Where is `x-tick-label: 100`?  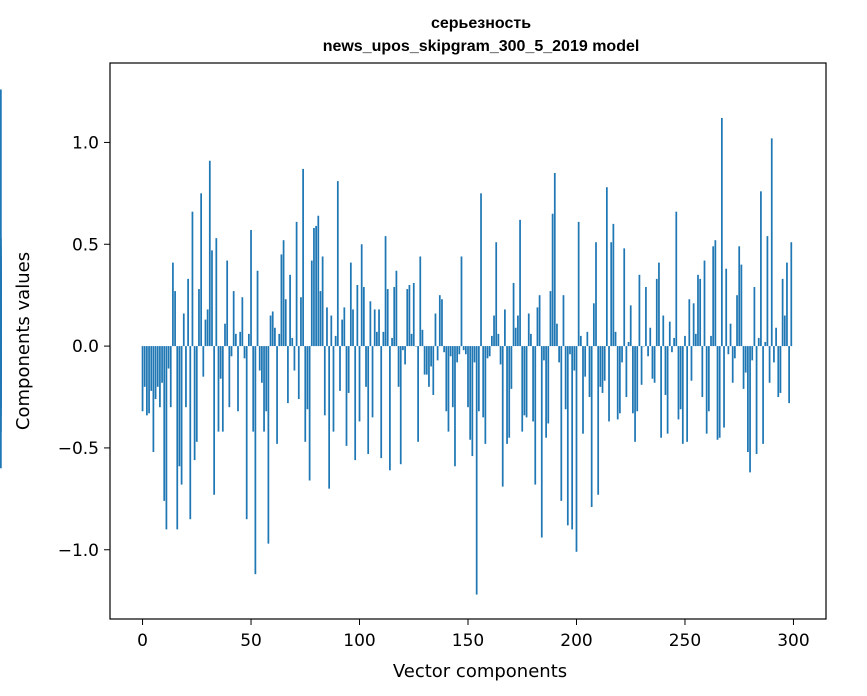 x-tick-label: 100 is located at coordinates (359, 641).